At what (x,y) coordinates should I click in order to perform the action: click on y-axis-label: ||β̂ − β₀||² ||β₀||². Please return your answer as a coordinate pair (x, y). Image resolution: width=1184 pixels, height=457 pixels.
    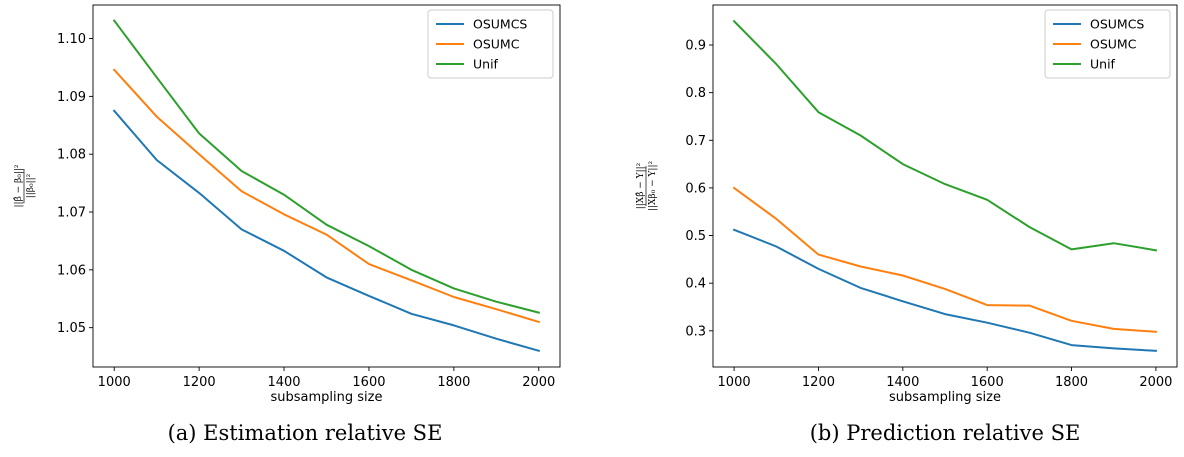
    Looking at the image, I should click on (24, 185).